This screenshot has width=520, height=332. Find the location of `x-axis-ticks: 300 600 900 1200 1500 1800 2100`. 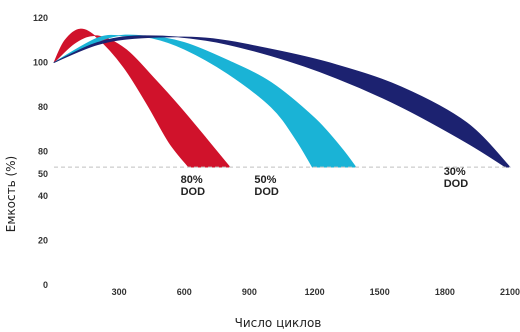

x-axis-ticks: 300 600 900 1200 1500 1800 2100 is located at coordinates (316, 292).